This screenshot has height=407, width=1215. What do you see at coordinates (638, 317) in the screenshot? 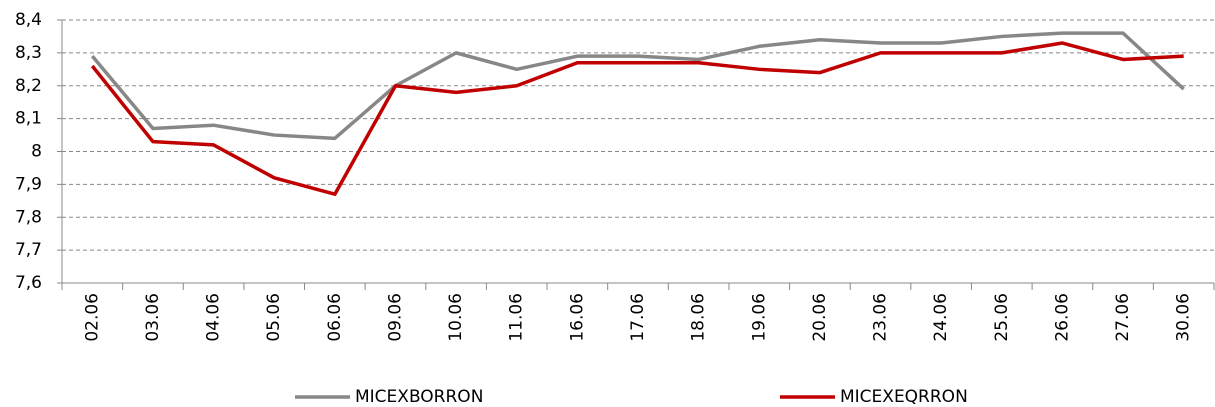
I see `x-tick-label: 17.06` at bounding box center [638, 317].